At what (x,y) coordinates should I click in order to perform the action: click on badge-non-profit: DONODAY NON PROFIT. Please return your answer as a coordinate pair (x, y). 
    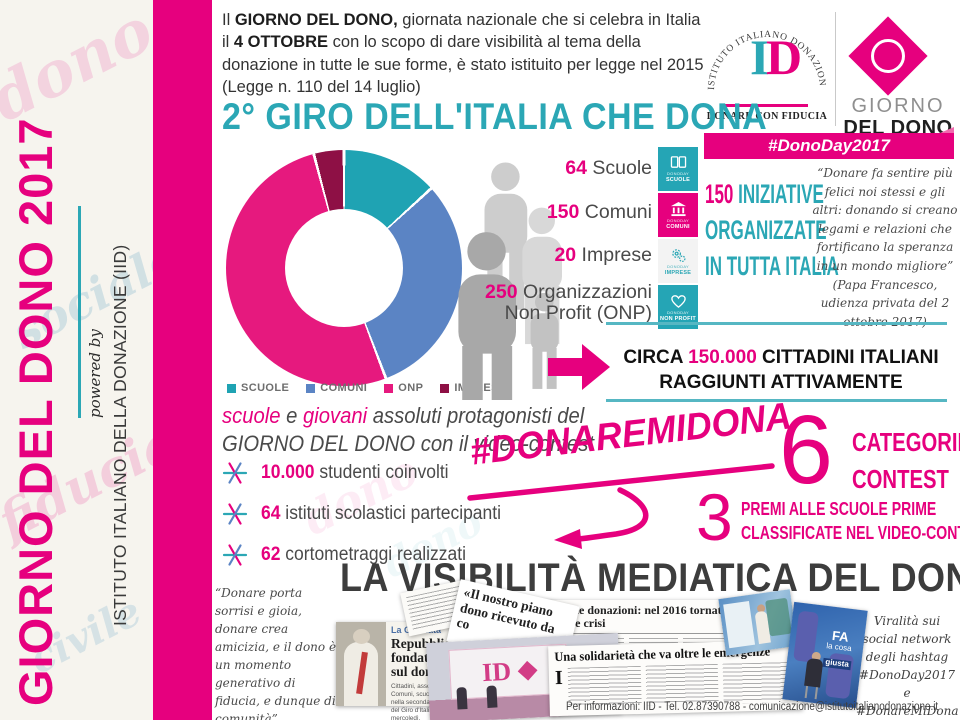
    Looking at the image, I should click on (678, 307).